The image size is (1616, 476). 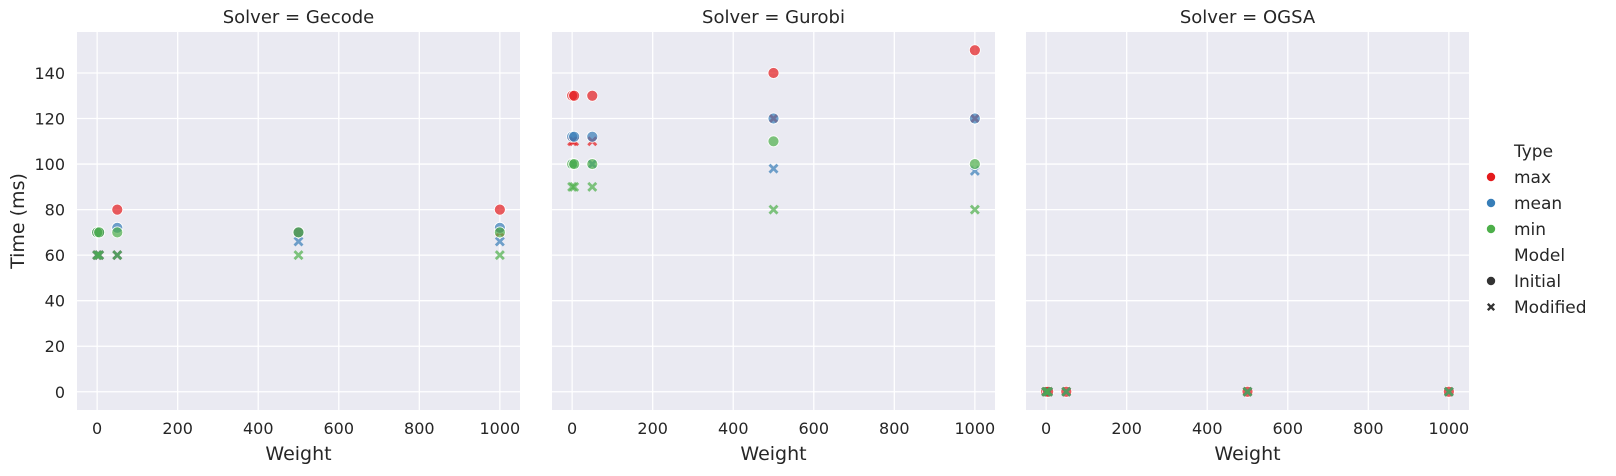 What do you see at coordinates (1550, 308) in the screenshot?
I see `legend-label-modified: Modified` at bounding box center [1550, 308].